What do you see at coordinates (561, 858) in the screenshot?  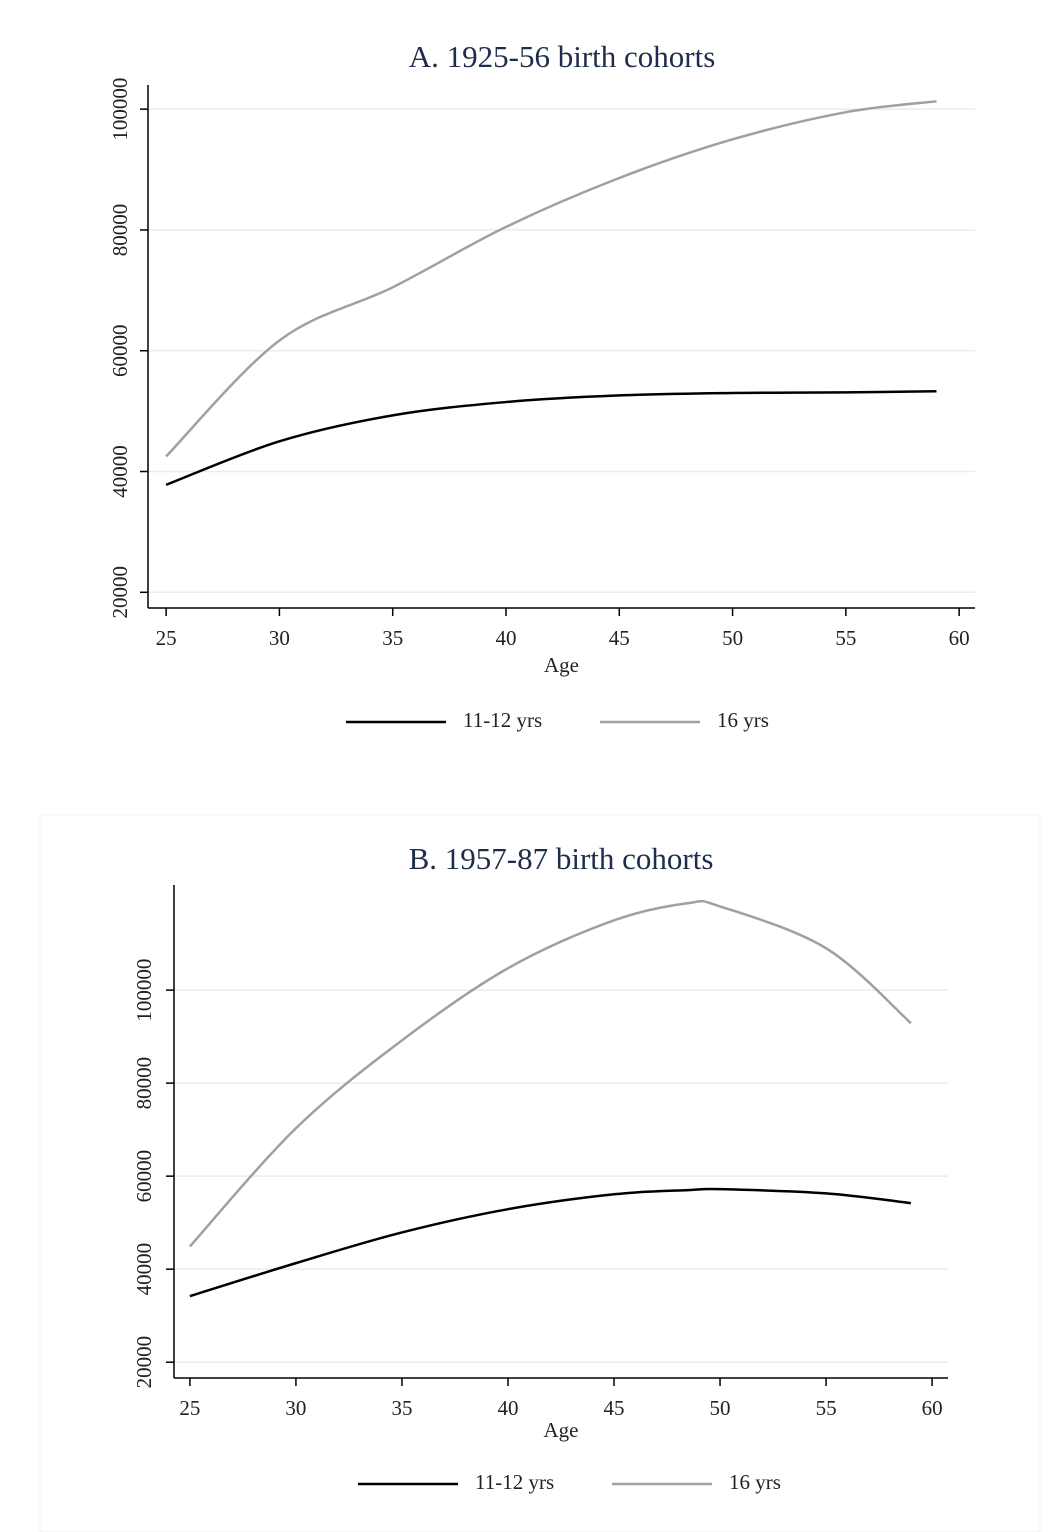 I see `chart-title: B. 1957-87 birth cohorts` at bounding box center [561, 858].